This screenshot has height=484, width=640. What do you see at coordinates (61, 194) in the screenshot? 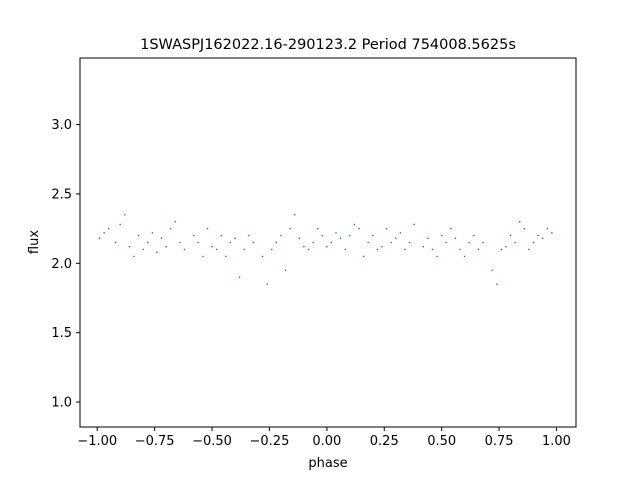
I see `y-tick-label: 2.5` at bounding box center [61, 194].